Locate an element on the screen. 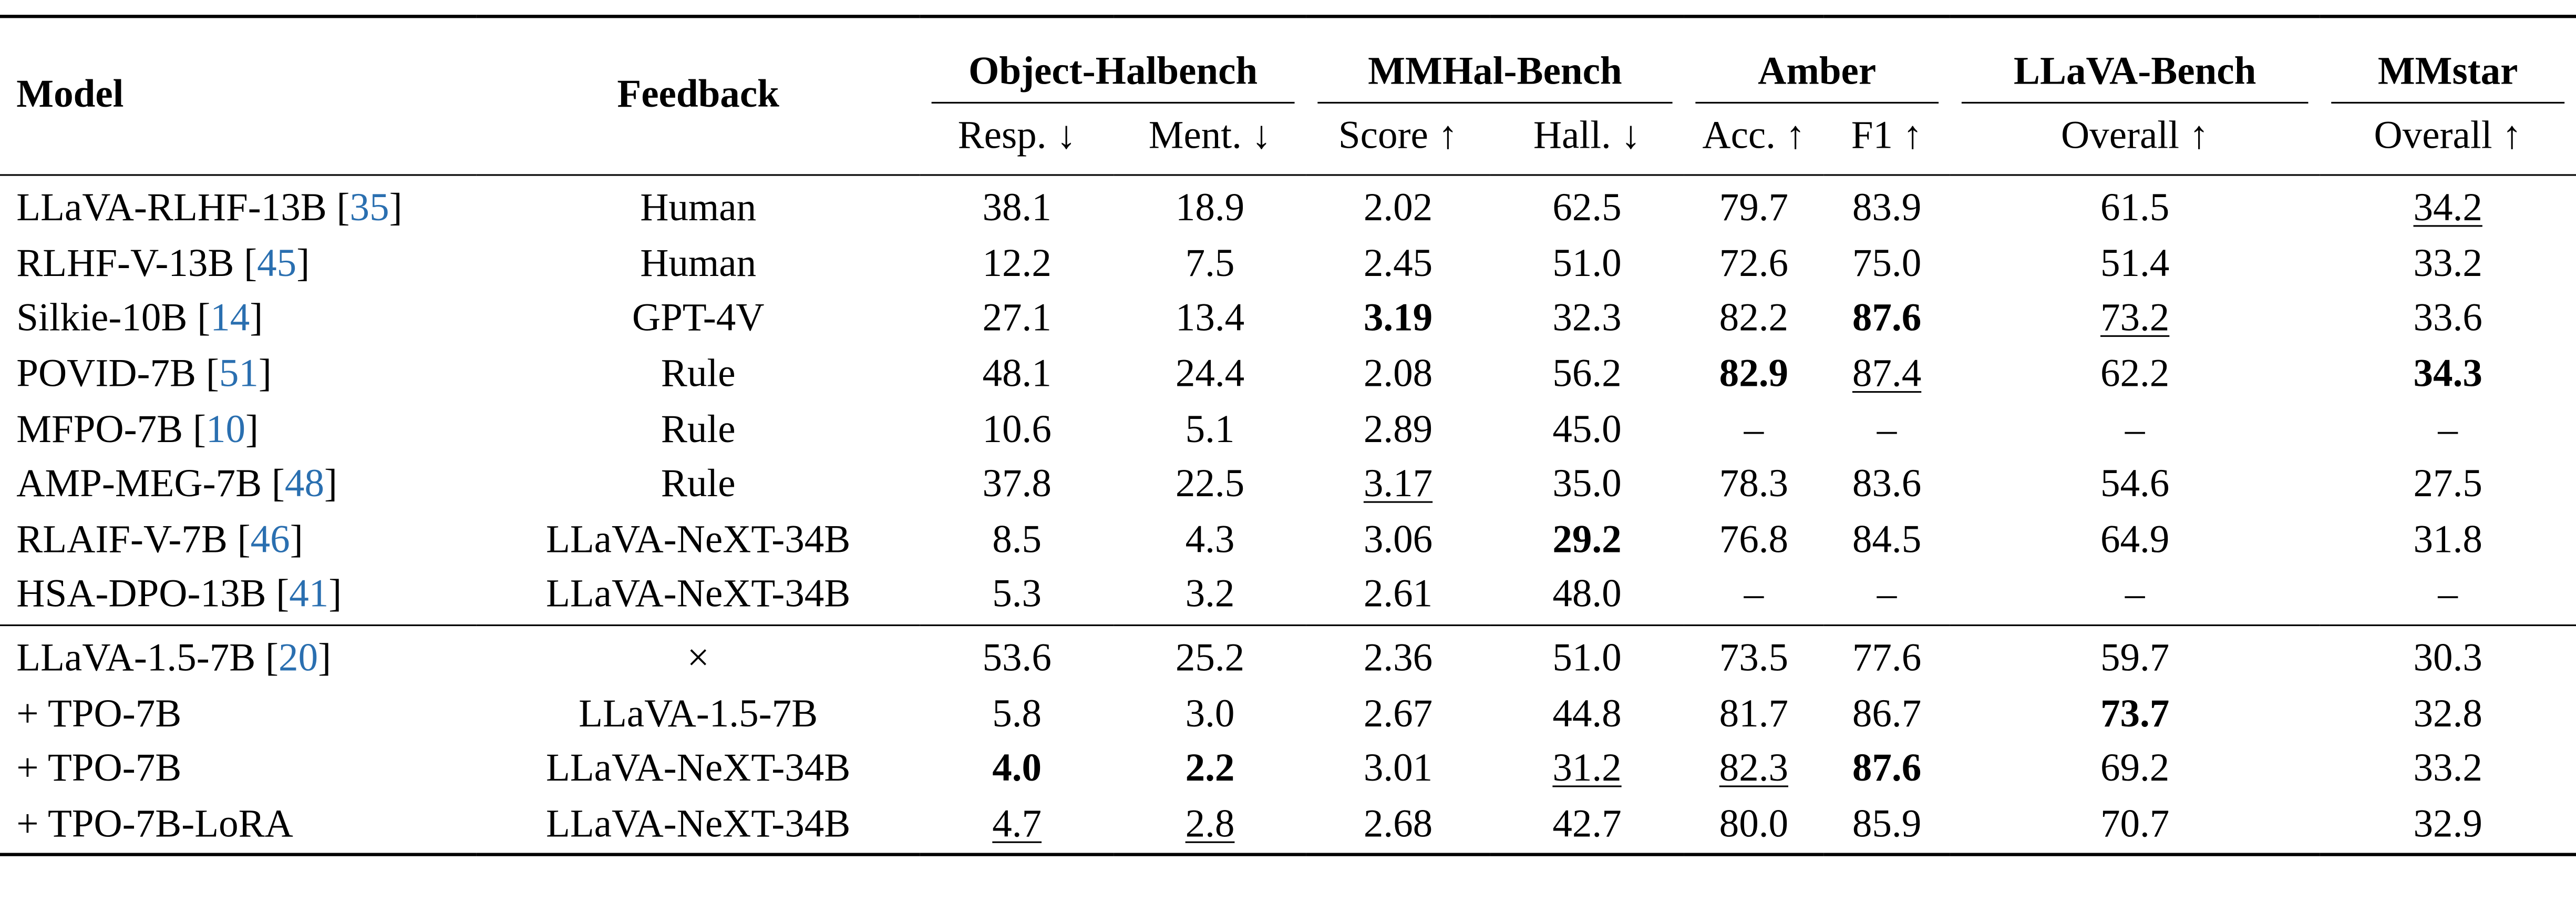 This screenshot has height=902, width=2576. value-cell: 51.4 is located at coordinates (2135, 265).